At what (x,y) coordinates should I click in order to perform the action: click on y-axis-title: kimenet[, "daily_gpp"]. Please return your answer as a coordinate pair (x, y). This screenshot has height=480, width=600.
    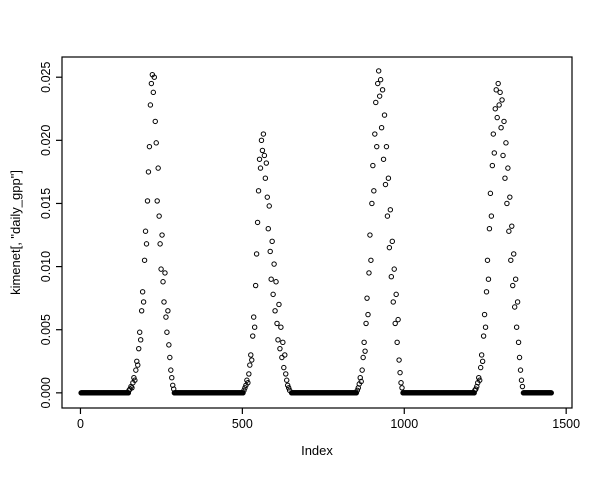
    Looking at the image, I should click on (15, 232).